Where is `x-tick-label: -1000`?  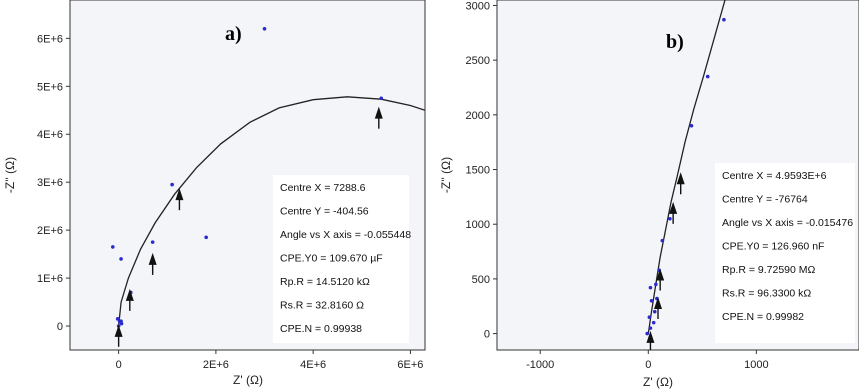
x-tick-label: -1000 is located at coordinates (540, 365).